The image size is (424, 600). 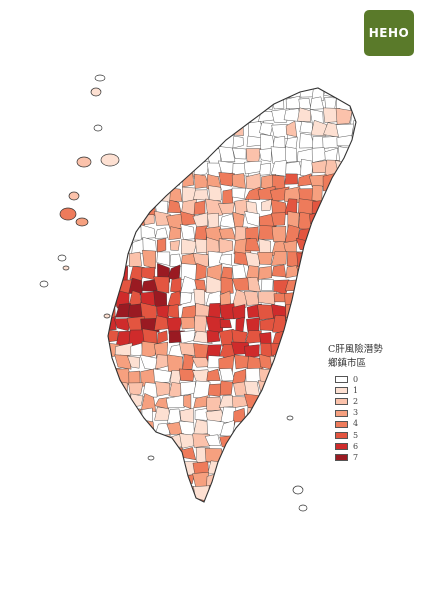 What do you see at coordinates (376, 446) in the screenshot?
I see `legend-item: 6` at bounding box center [376, 446].